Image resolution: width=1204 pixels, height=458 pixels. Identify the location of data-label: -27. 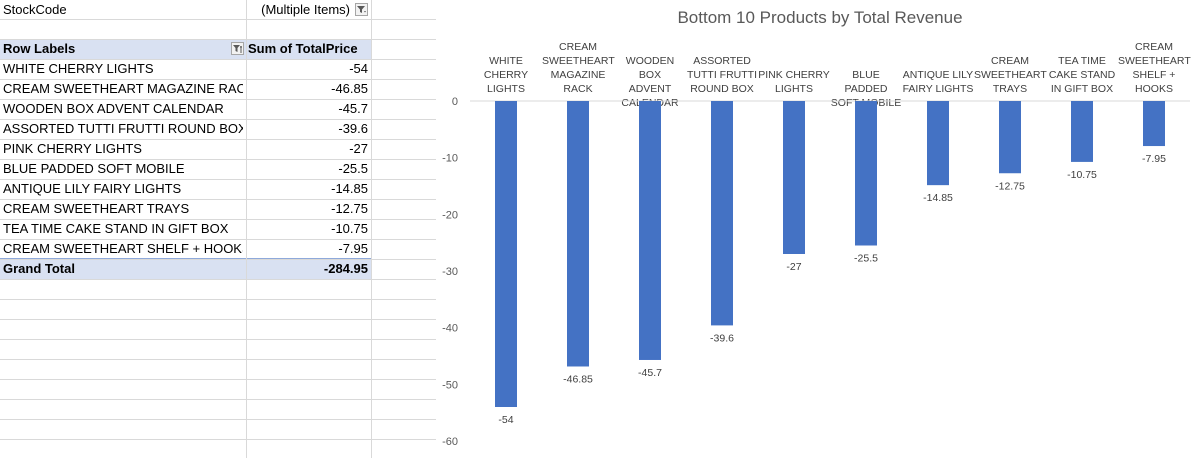
(793, 267).